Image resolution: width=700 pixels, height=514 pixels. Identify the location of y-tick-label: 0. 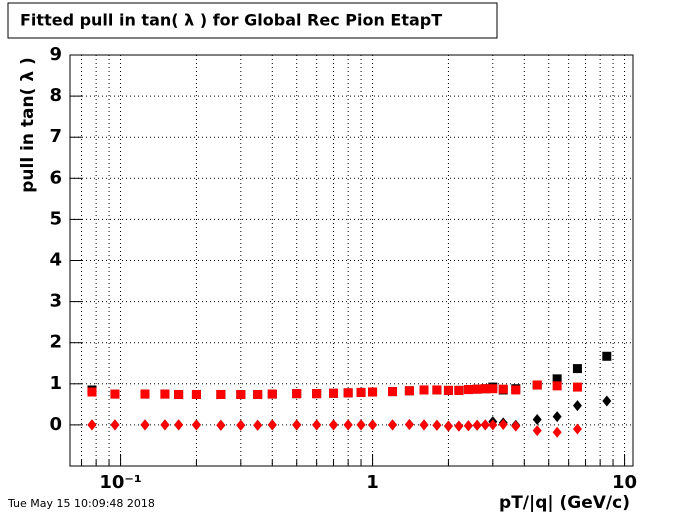
(55, 424).